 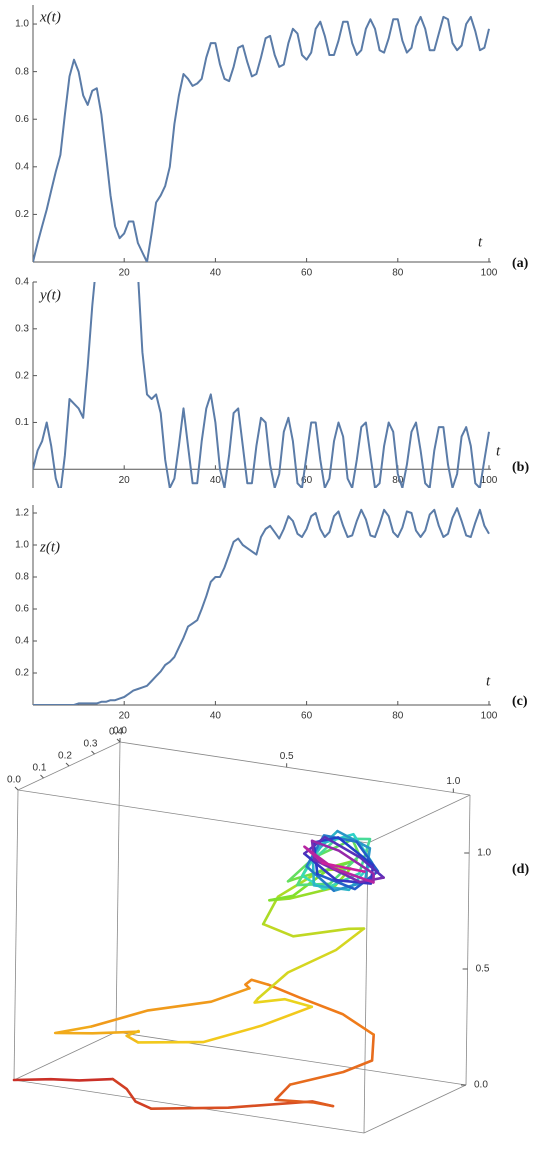 I want to click on y-axis-label: y(t), so click(x=49, y=295).